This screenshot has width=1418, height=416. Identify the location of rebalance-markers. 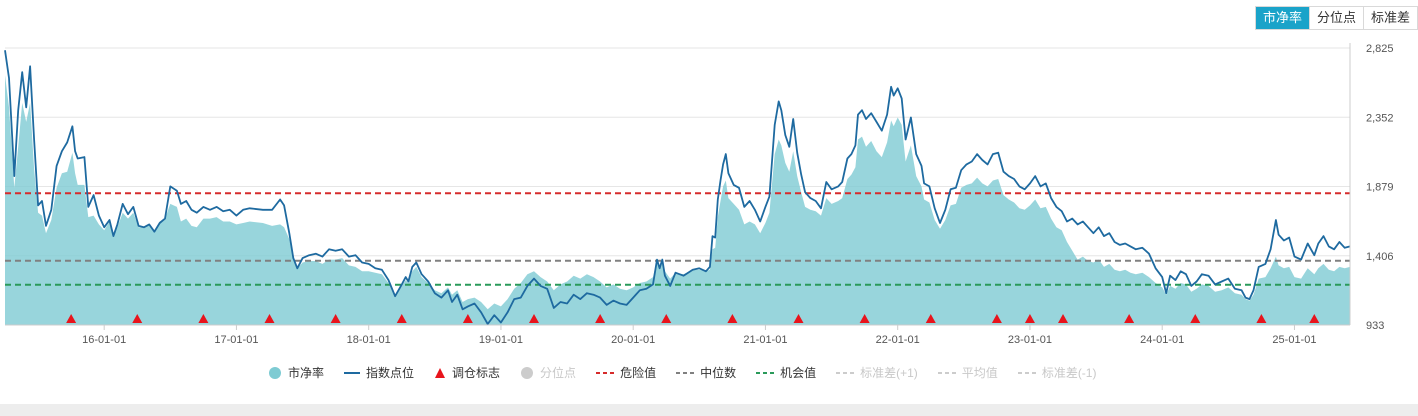
(693, 318).